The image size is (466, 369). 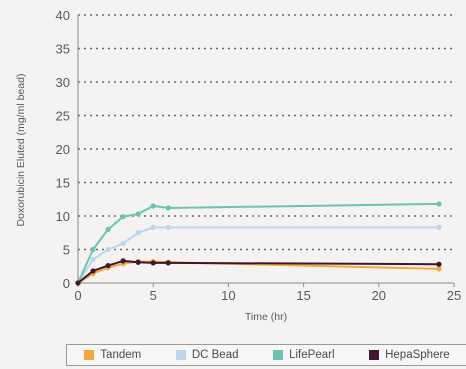 I want to click on x-tick-label-25: 25, so click(x=454, y=295).